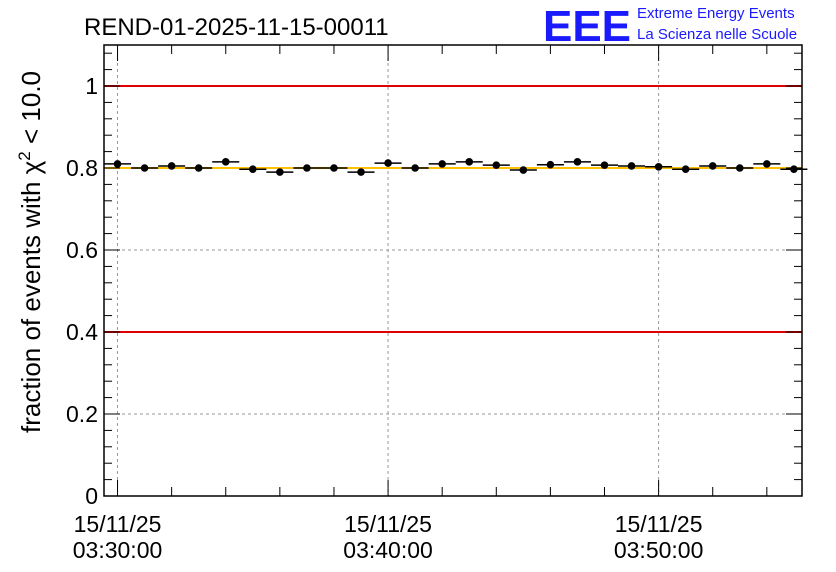 This screenshot has height=572, width=836. Describe the element at coordinates (31, 111) in the screenshot. I see `y-axis-label-tail: < 10.0` at that location.